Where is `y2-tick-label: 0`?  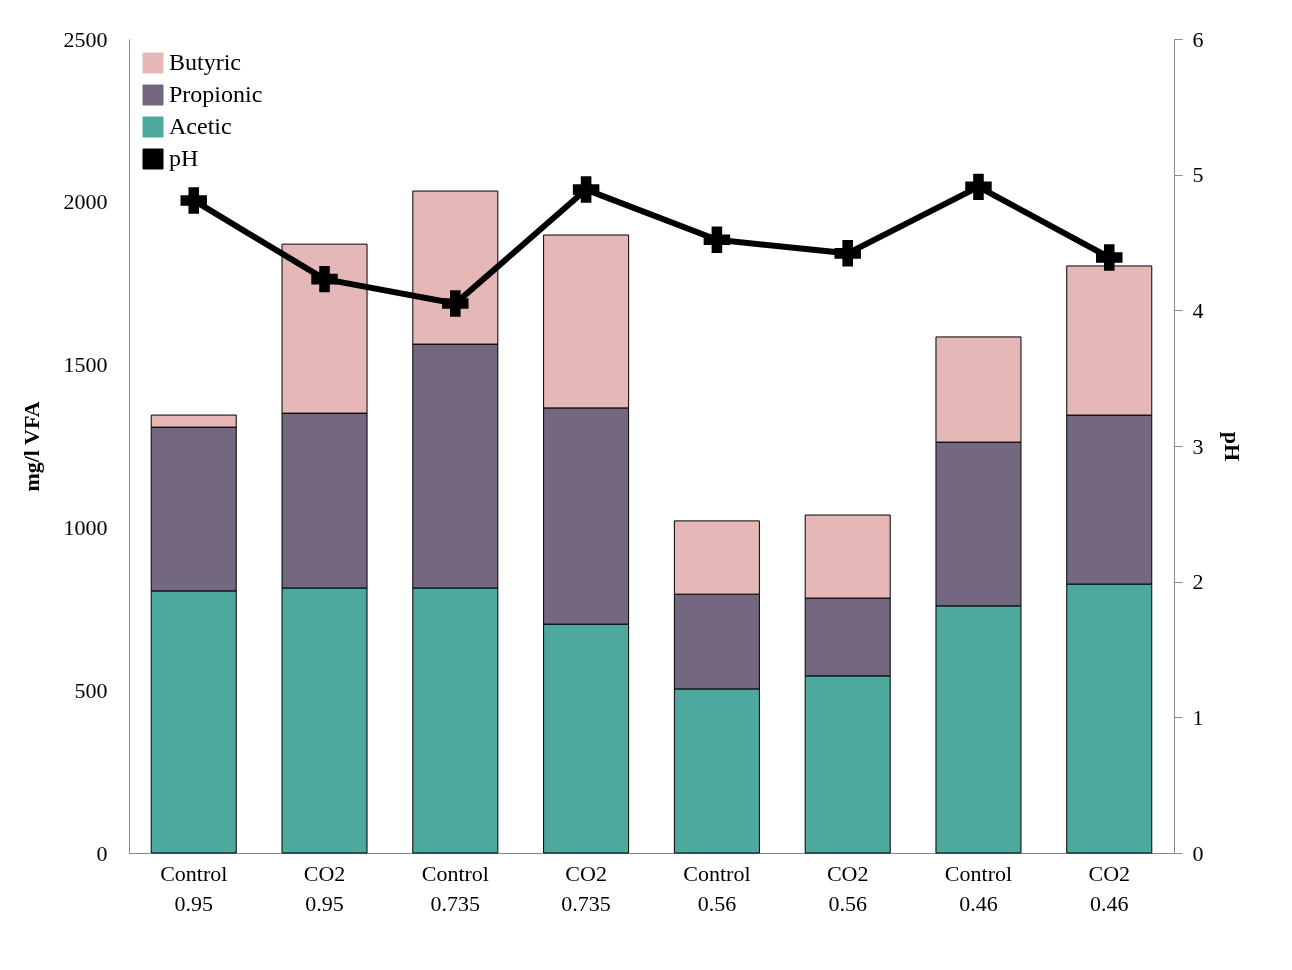
y2-tick-label: 0 is located at coordinates (1198, 853).